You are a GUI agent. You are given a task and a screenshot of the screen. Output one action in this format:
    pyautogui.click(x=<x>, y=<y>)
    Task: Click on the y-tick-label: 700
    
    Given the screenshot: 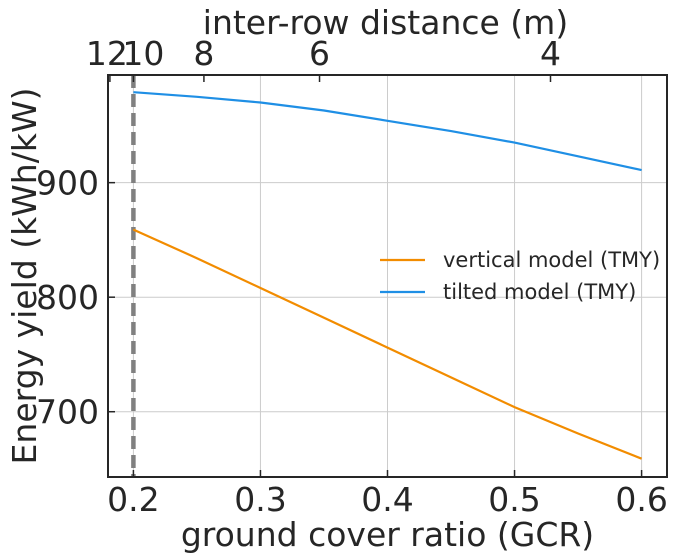 What is the action you would take?
    pyautogui.click(x=67, y=412)
    